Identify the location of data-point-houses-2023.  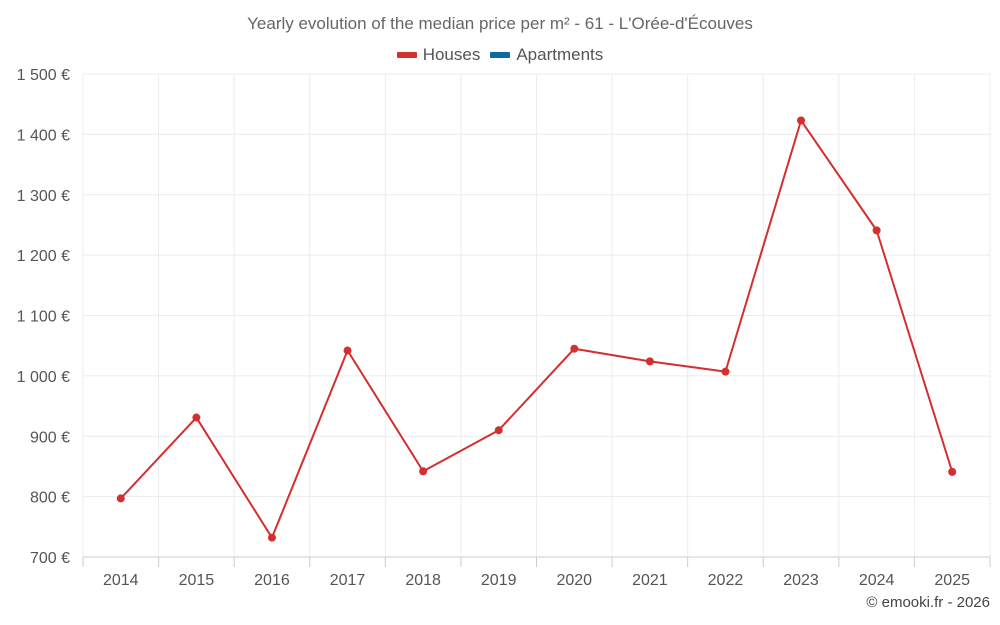
(801, 120).